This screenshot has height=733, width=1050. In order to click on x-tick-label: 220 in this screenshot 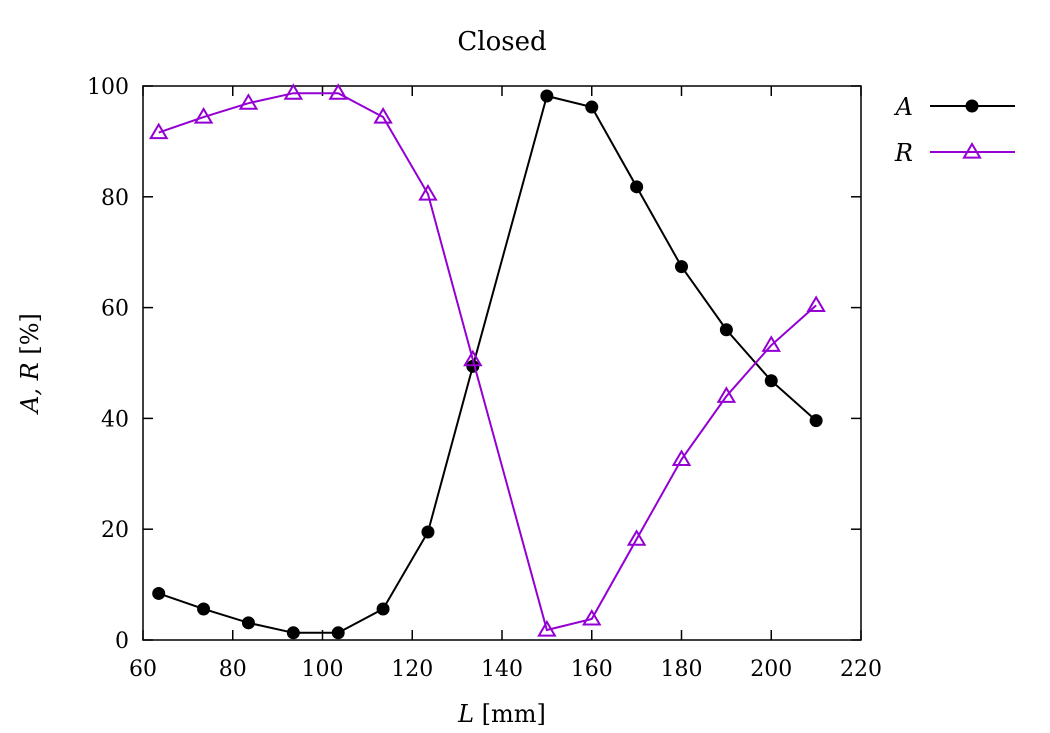, I will do `click(861, 669)`.